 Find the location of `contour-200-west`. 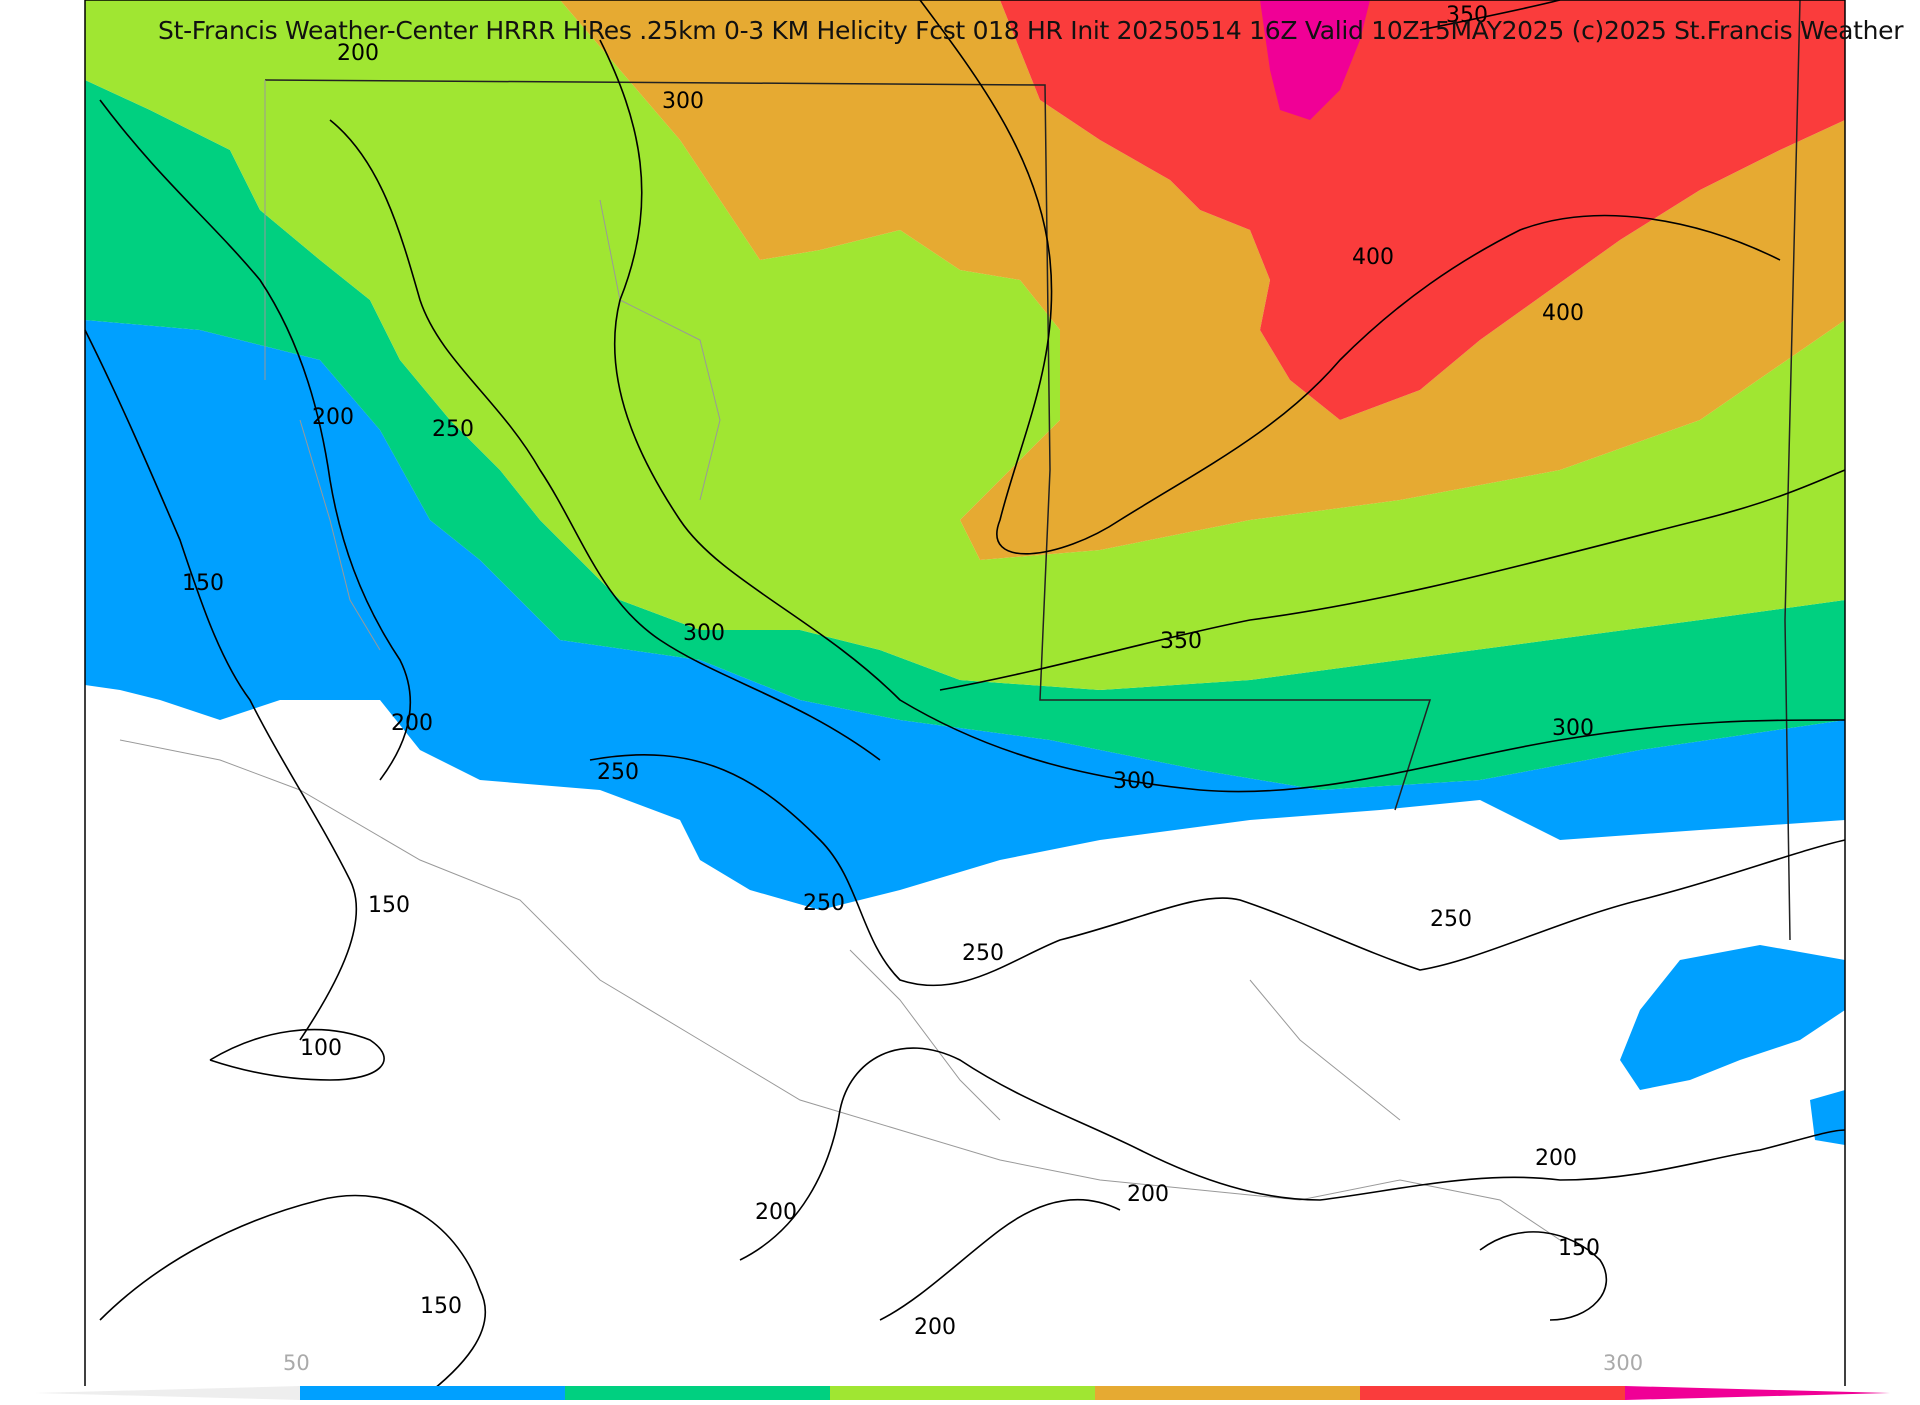

contour-200-west is located at coordinates (255, 440).